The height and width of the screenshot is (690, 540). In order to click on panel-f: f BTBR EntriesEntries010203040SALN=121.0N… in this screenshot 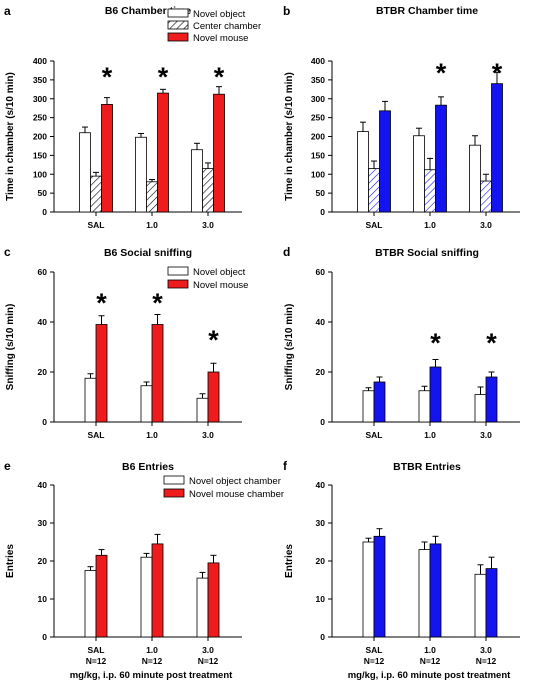, I will do `click(401, 570)`.